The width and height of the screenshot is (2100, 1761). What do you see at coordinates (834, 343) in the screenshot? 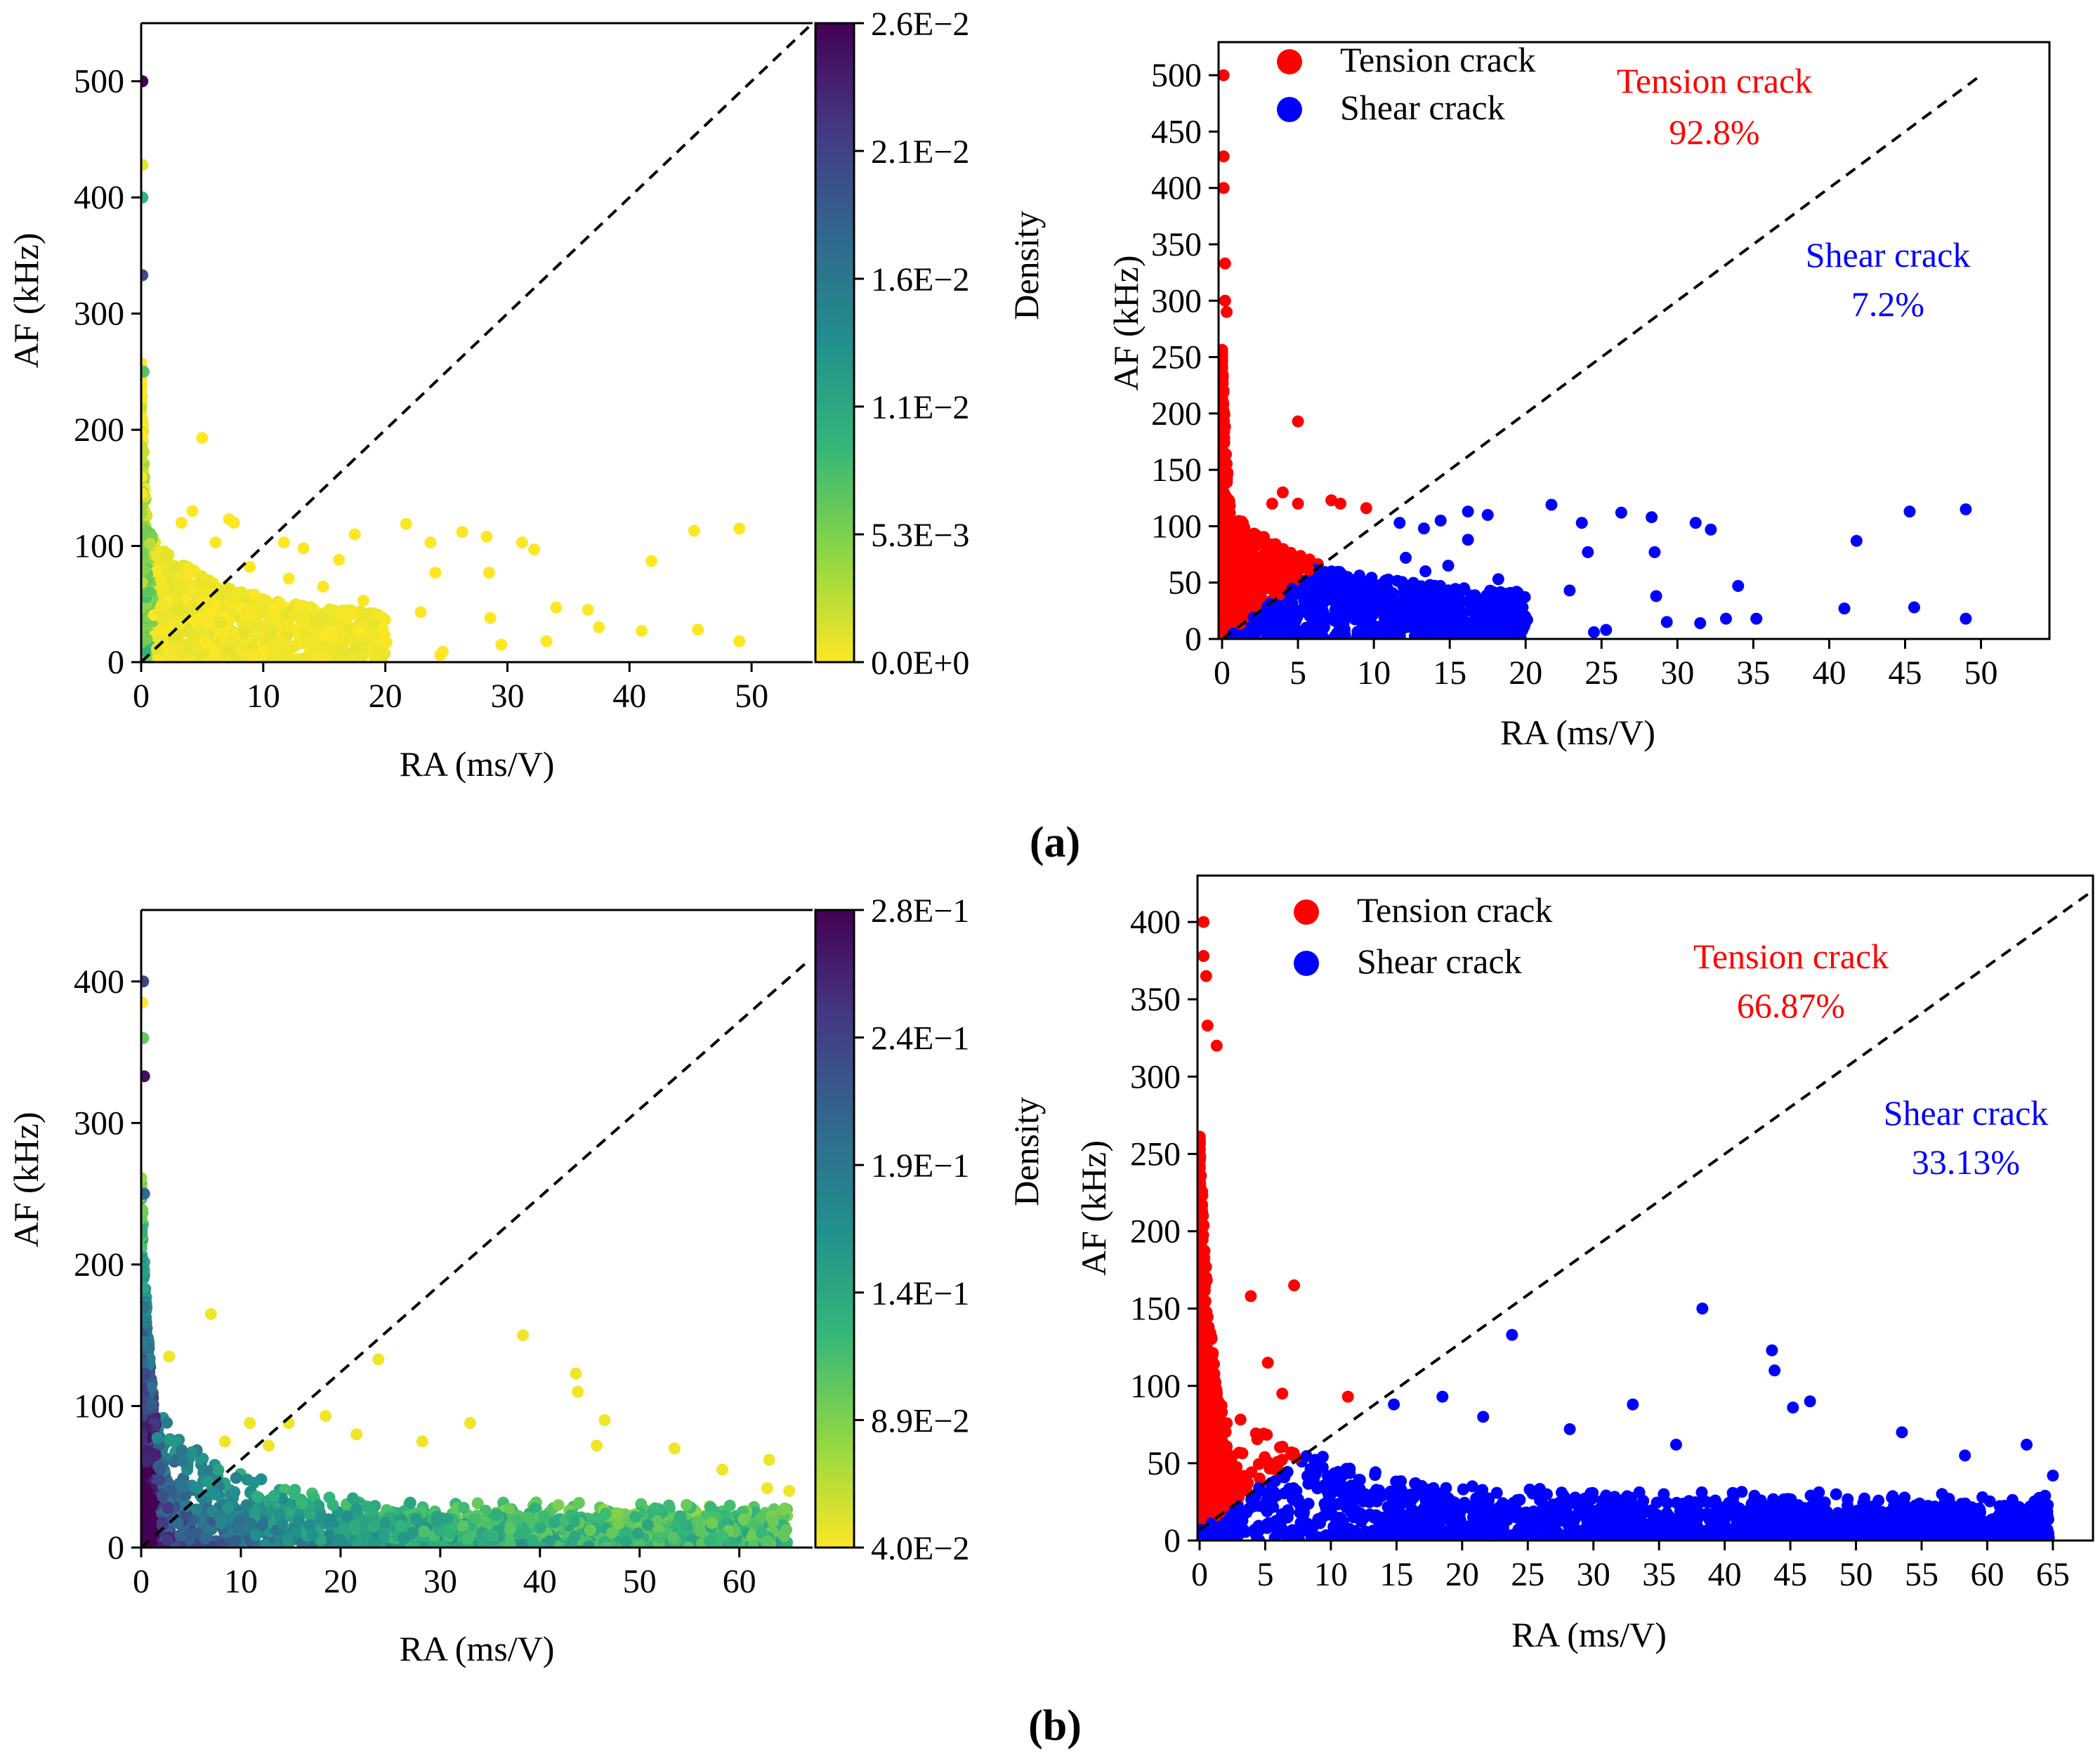
I see `colorbar-gradient` at bounding box center [834, 343].